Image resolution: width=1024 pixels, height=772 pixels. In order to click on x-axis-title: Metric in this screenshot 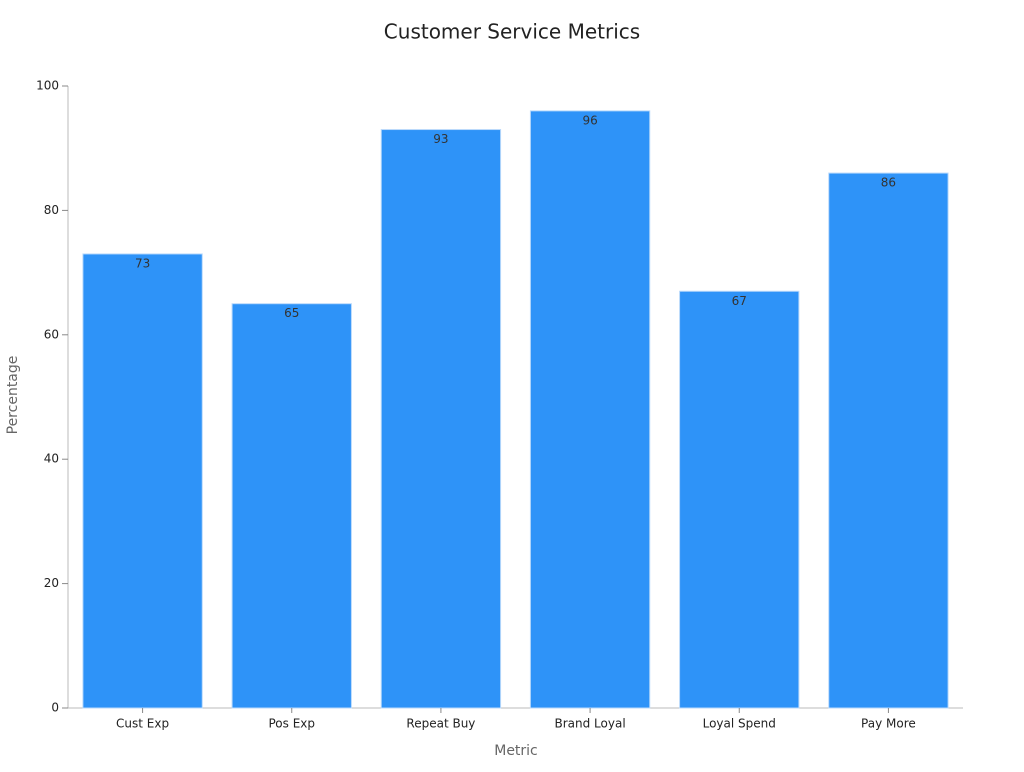, I will do `click(516, 751)`.